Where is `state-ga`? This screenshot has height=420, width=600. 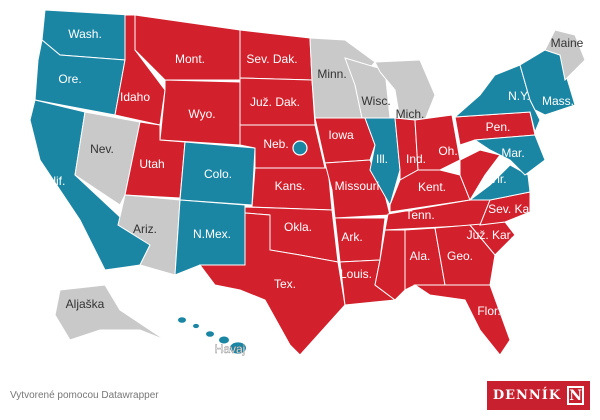 state-ga is located at coordinates (465, 255).